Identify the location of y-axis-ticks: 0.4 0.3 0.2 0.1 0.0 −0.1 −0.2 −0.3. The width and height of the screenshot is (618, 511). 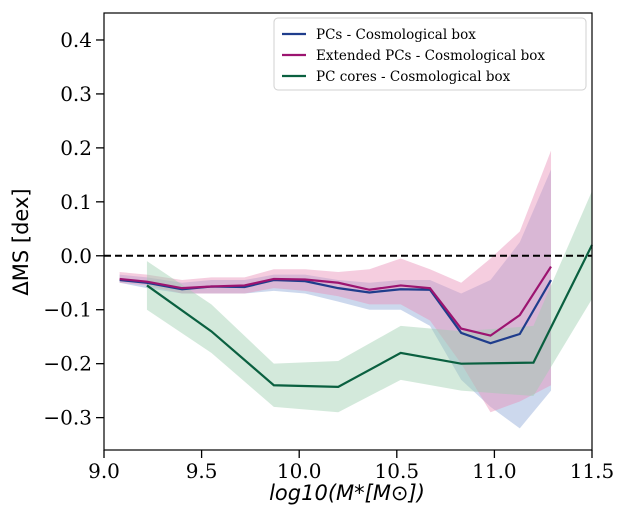
(73, 229).